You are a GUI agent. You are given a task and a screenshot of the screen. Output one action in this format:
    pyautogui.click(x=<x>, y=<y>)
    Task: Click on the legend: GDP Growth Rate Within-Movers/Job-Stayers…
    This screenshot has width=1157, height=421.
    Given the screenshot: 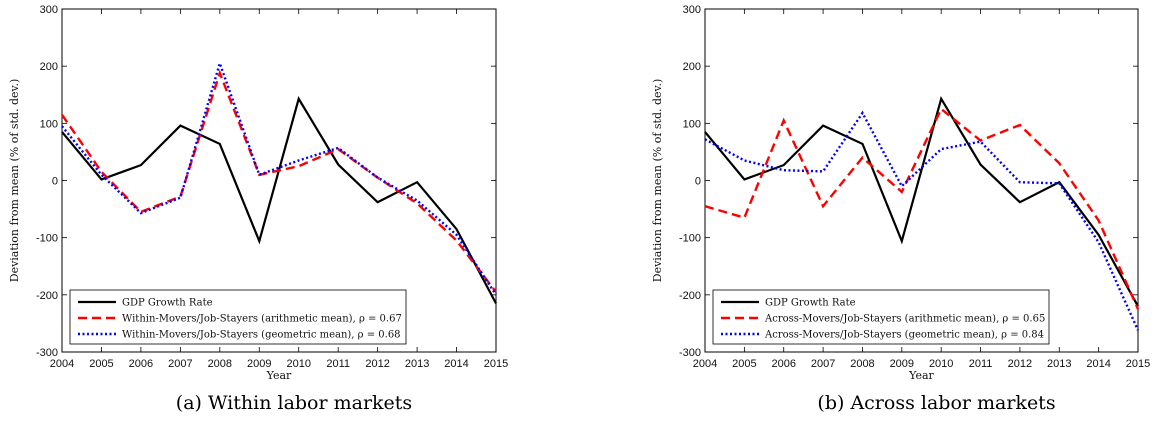 What is the action you would take?
    pyautogui.click(x=238, y=317)
    